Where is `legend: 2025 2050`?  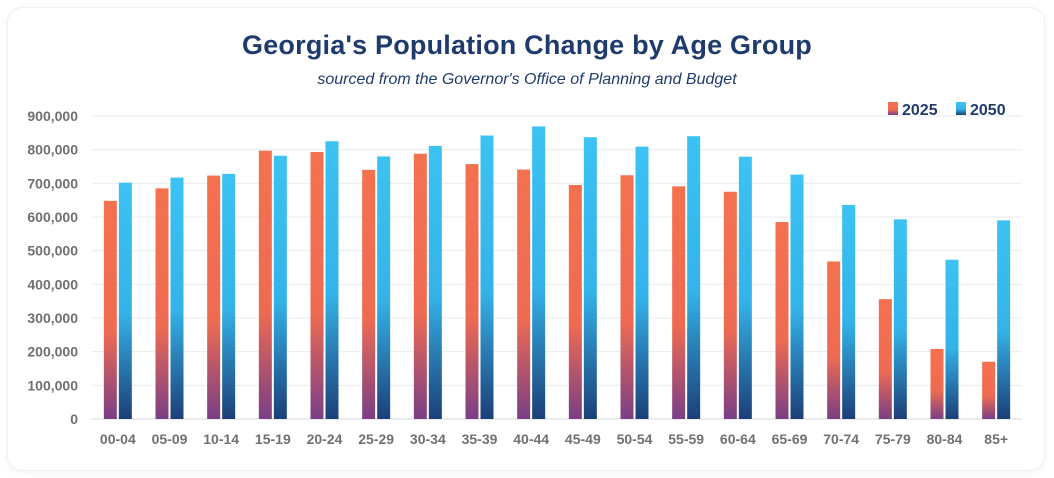
legend: 2025 2050 is located at coordinates (947, 110).